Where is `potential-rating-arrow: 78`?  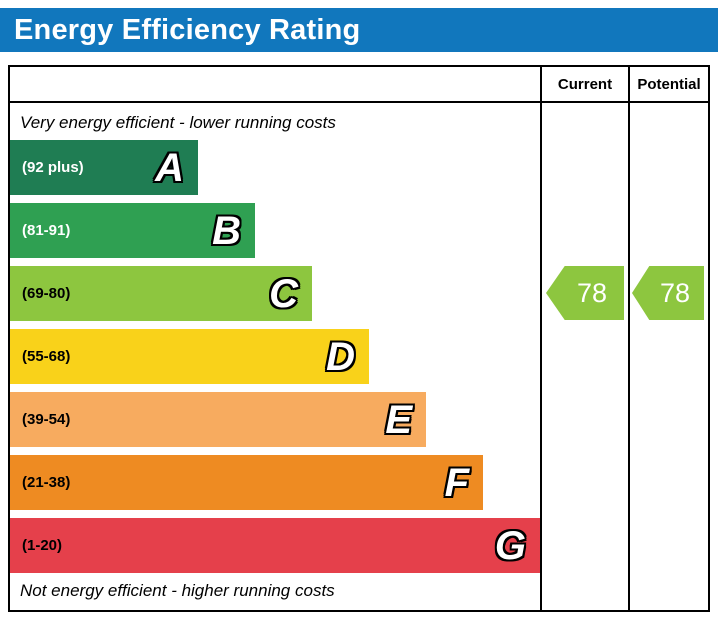
potential-rating-arrow: 78 is located at coordinates (668, 293).